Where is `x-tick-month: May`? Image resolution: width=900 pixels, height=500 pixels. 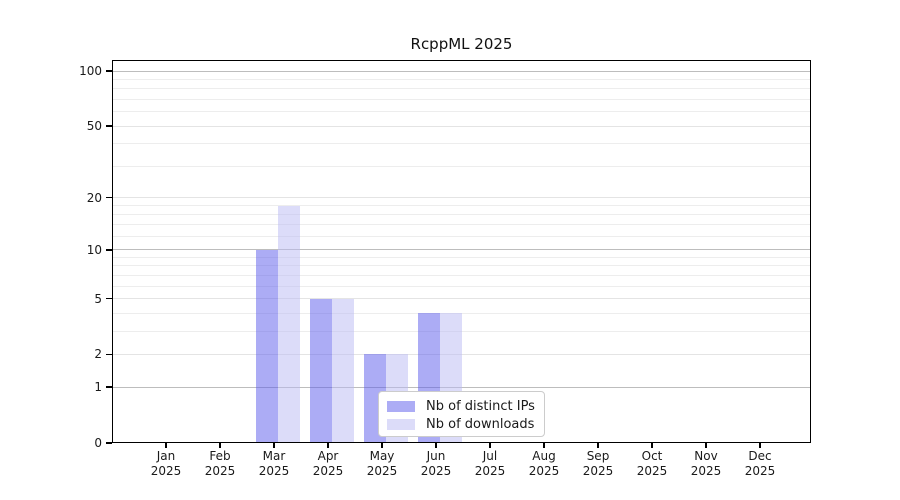
x-tick-month: May is located at coordinates (382, 456).